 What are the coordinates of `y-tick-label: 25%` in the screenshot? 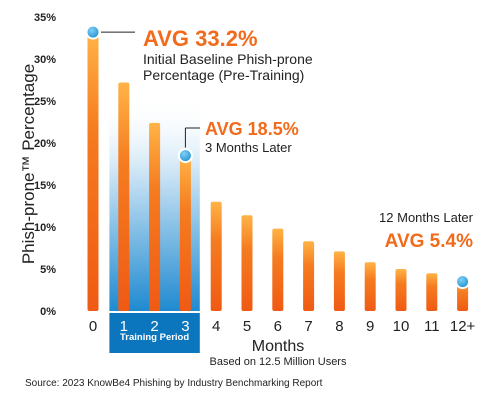 It's located at (45, 102).